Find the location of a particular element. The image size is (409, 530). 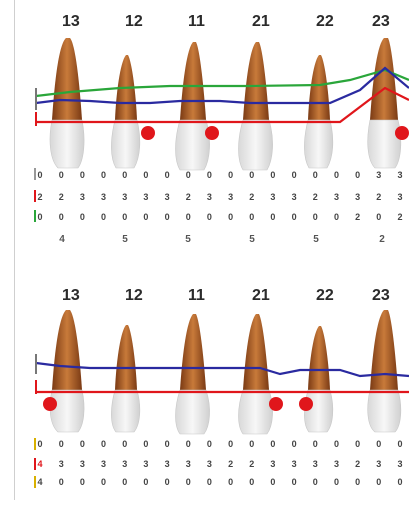

upper-row1-cell: 3 is located at coordinates (399, 175).